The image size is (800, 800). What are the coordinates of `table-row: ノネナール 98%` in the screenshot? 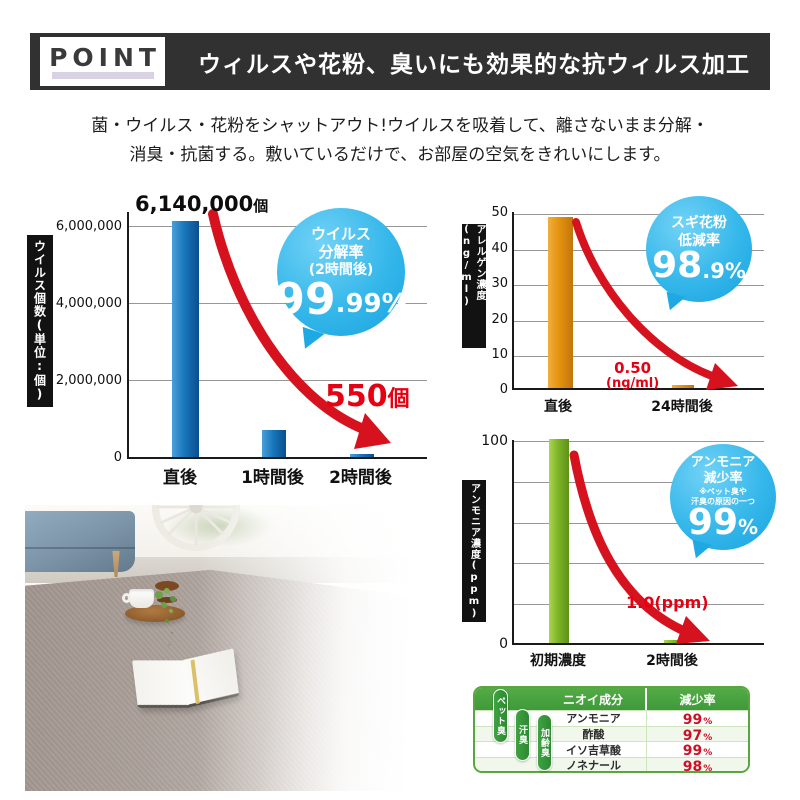 It's located at (611, 765).